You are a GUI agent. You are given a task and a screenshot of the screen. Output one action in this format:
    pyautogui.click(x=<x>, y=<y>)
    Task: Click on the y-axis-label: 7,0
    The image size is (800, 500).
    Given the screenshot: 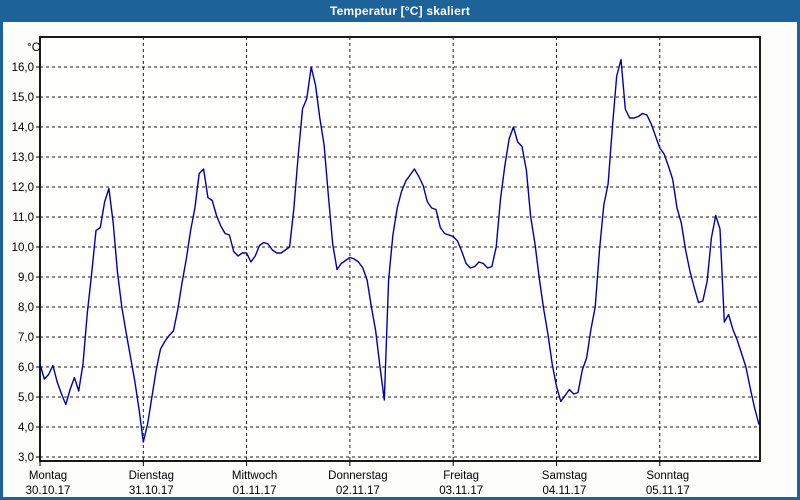 What is the action you would take?
    pyautogui.click(x=26, y=338)
    